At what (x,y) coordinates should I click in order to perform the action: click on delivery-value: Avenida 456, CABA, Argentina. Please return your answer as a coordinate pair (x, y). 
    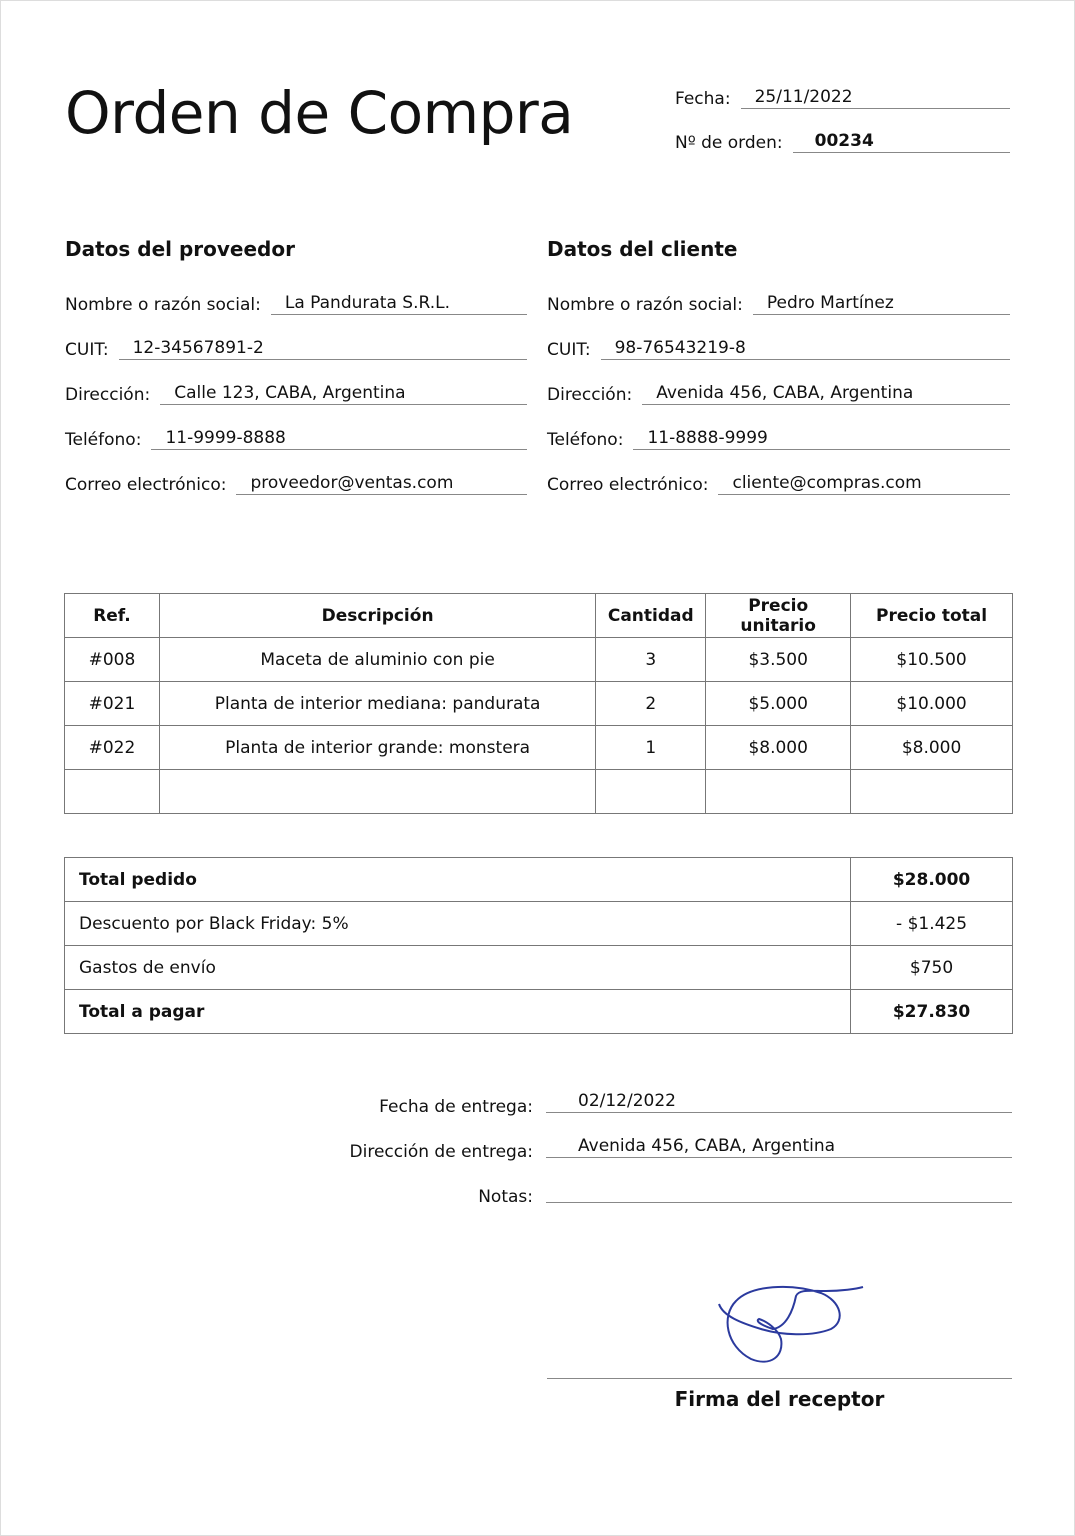
    Looking at the image, I should click on (779, 1147).